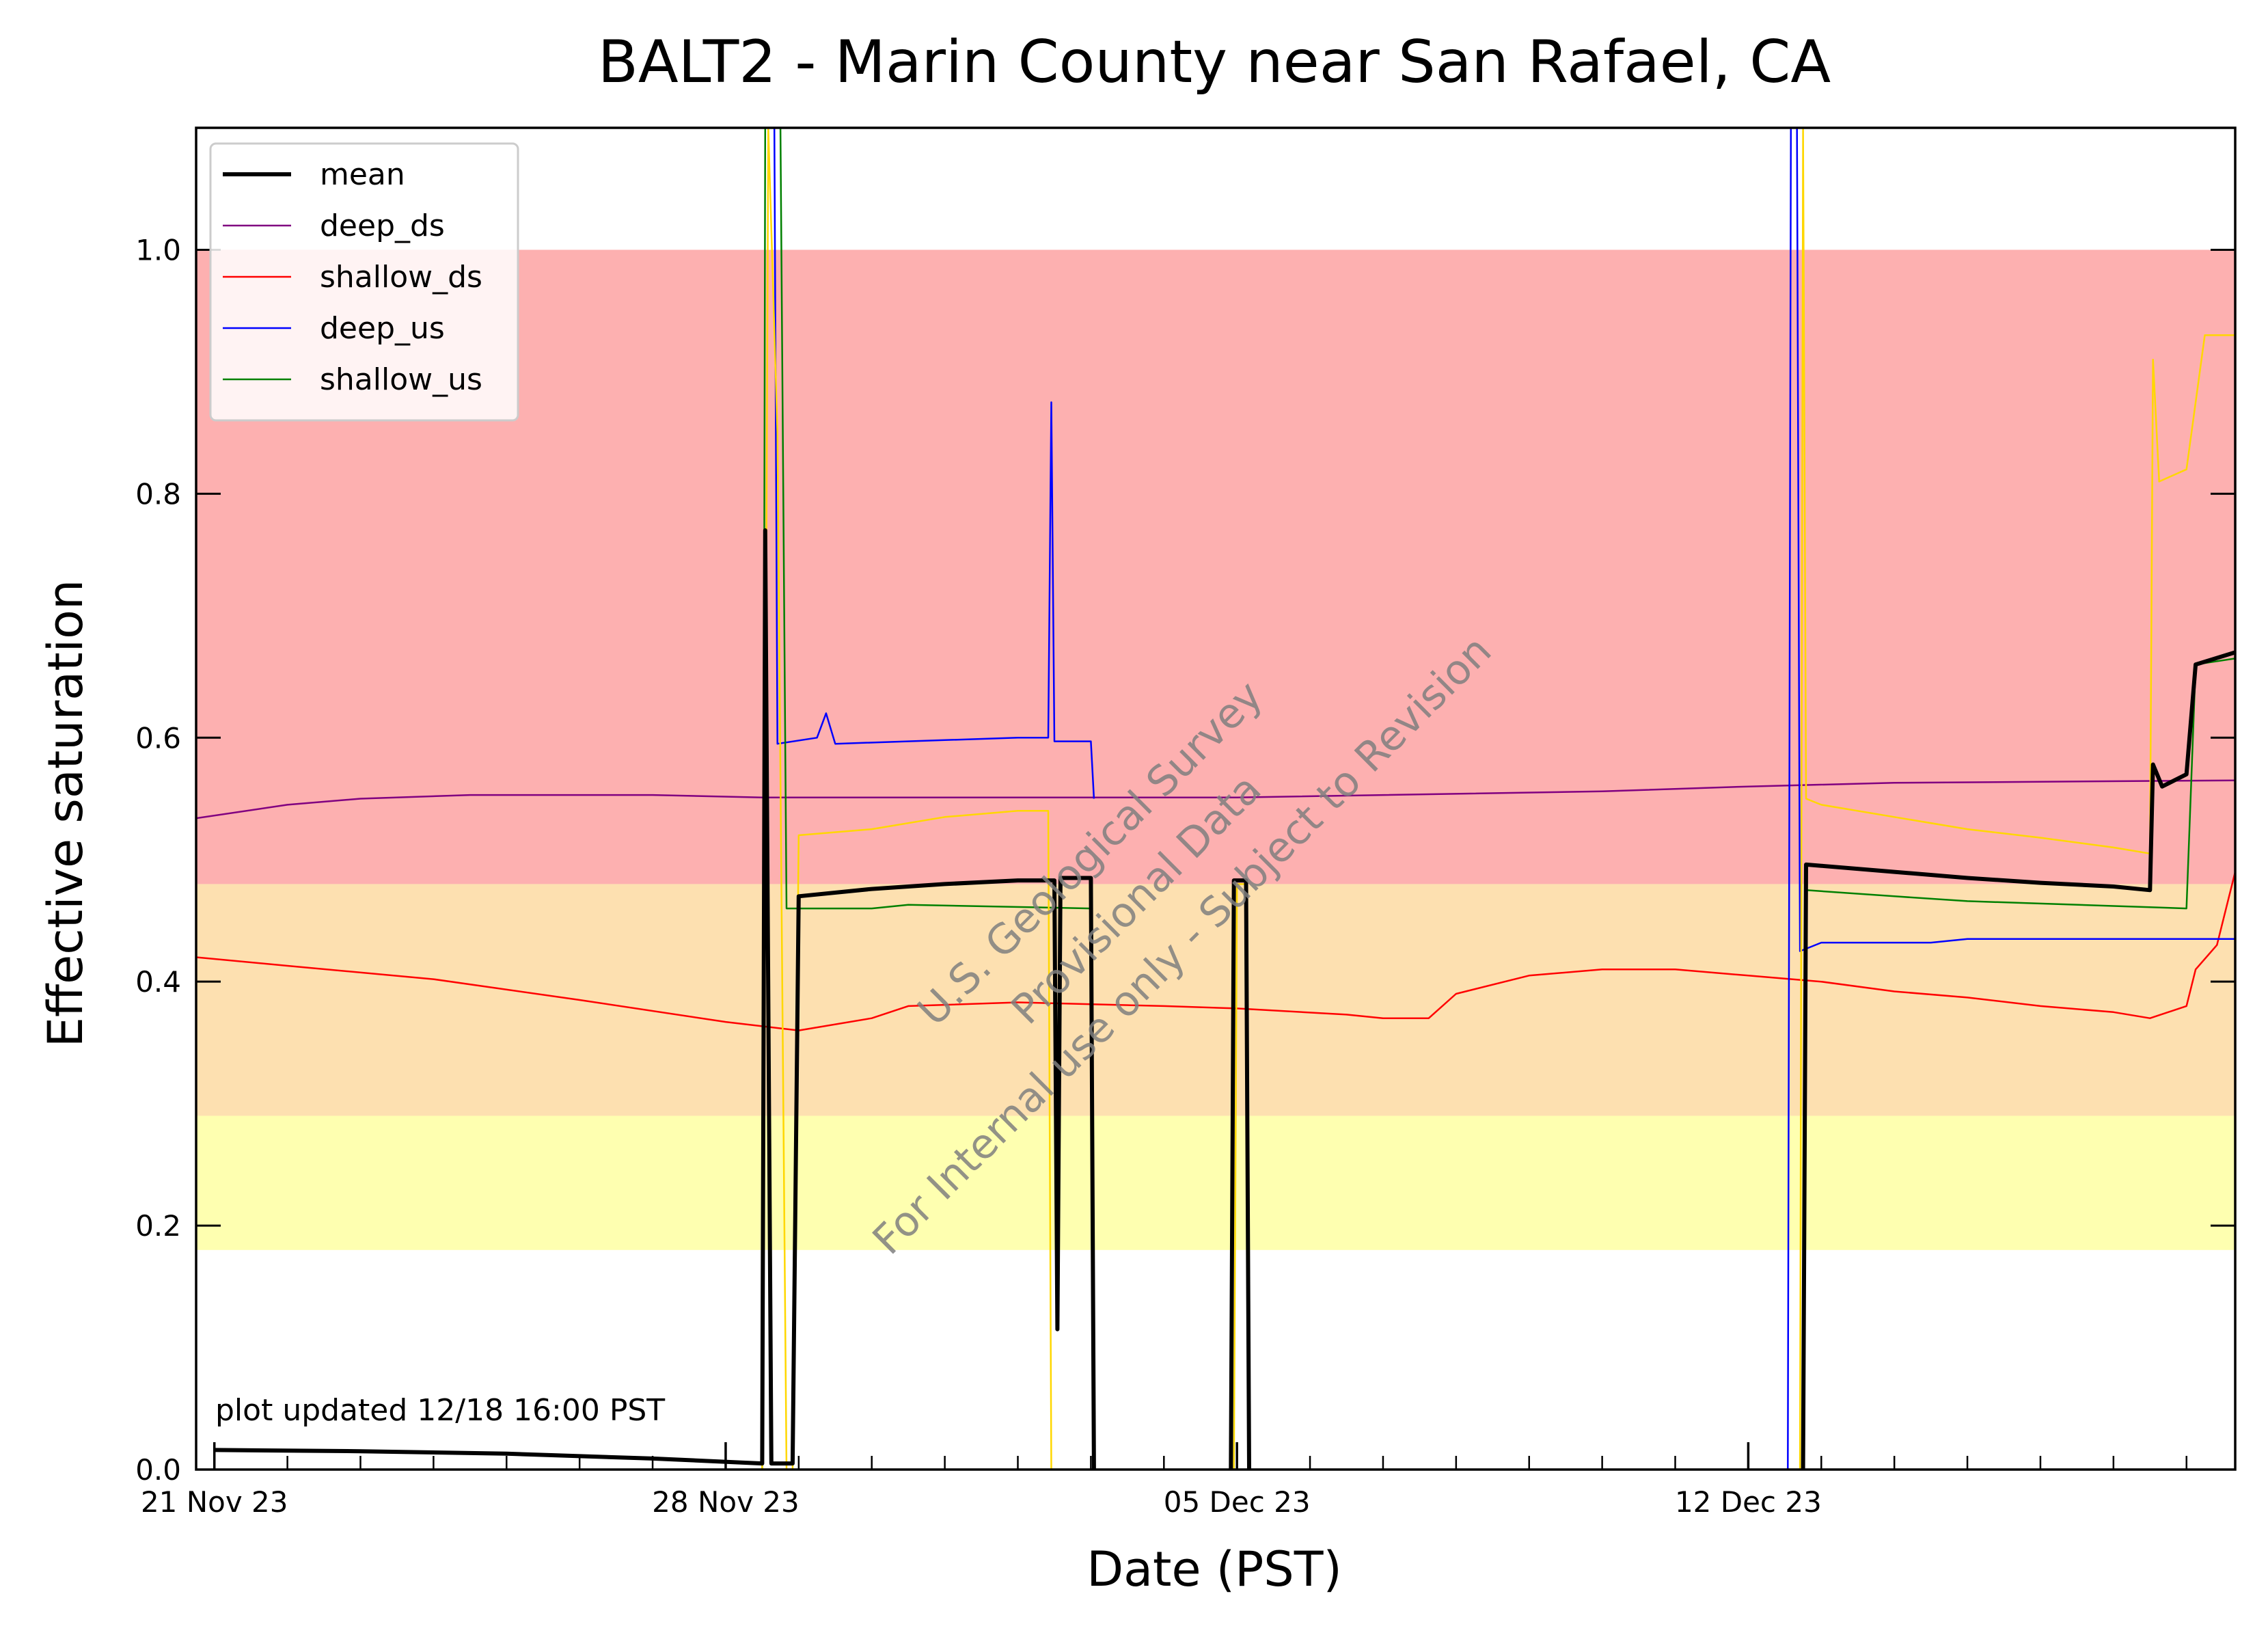 The height and width of the screenshot is (1637, 2268). What do you see at coordinates (401, 379) in the screenshot?
I see `legend-label-shallow_us: shallow_us` at bounding box center [401, 379].